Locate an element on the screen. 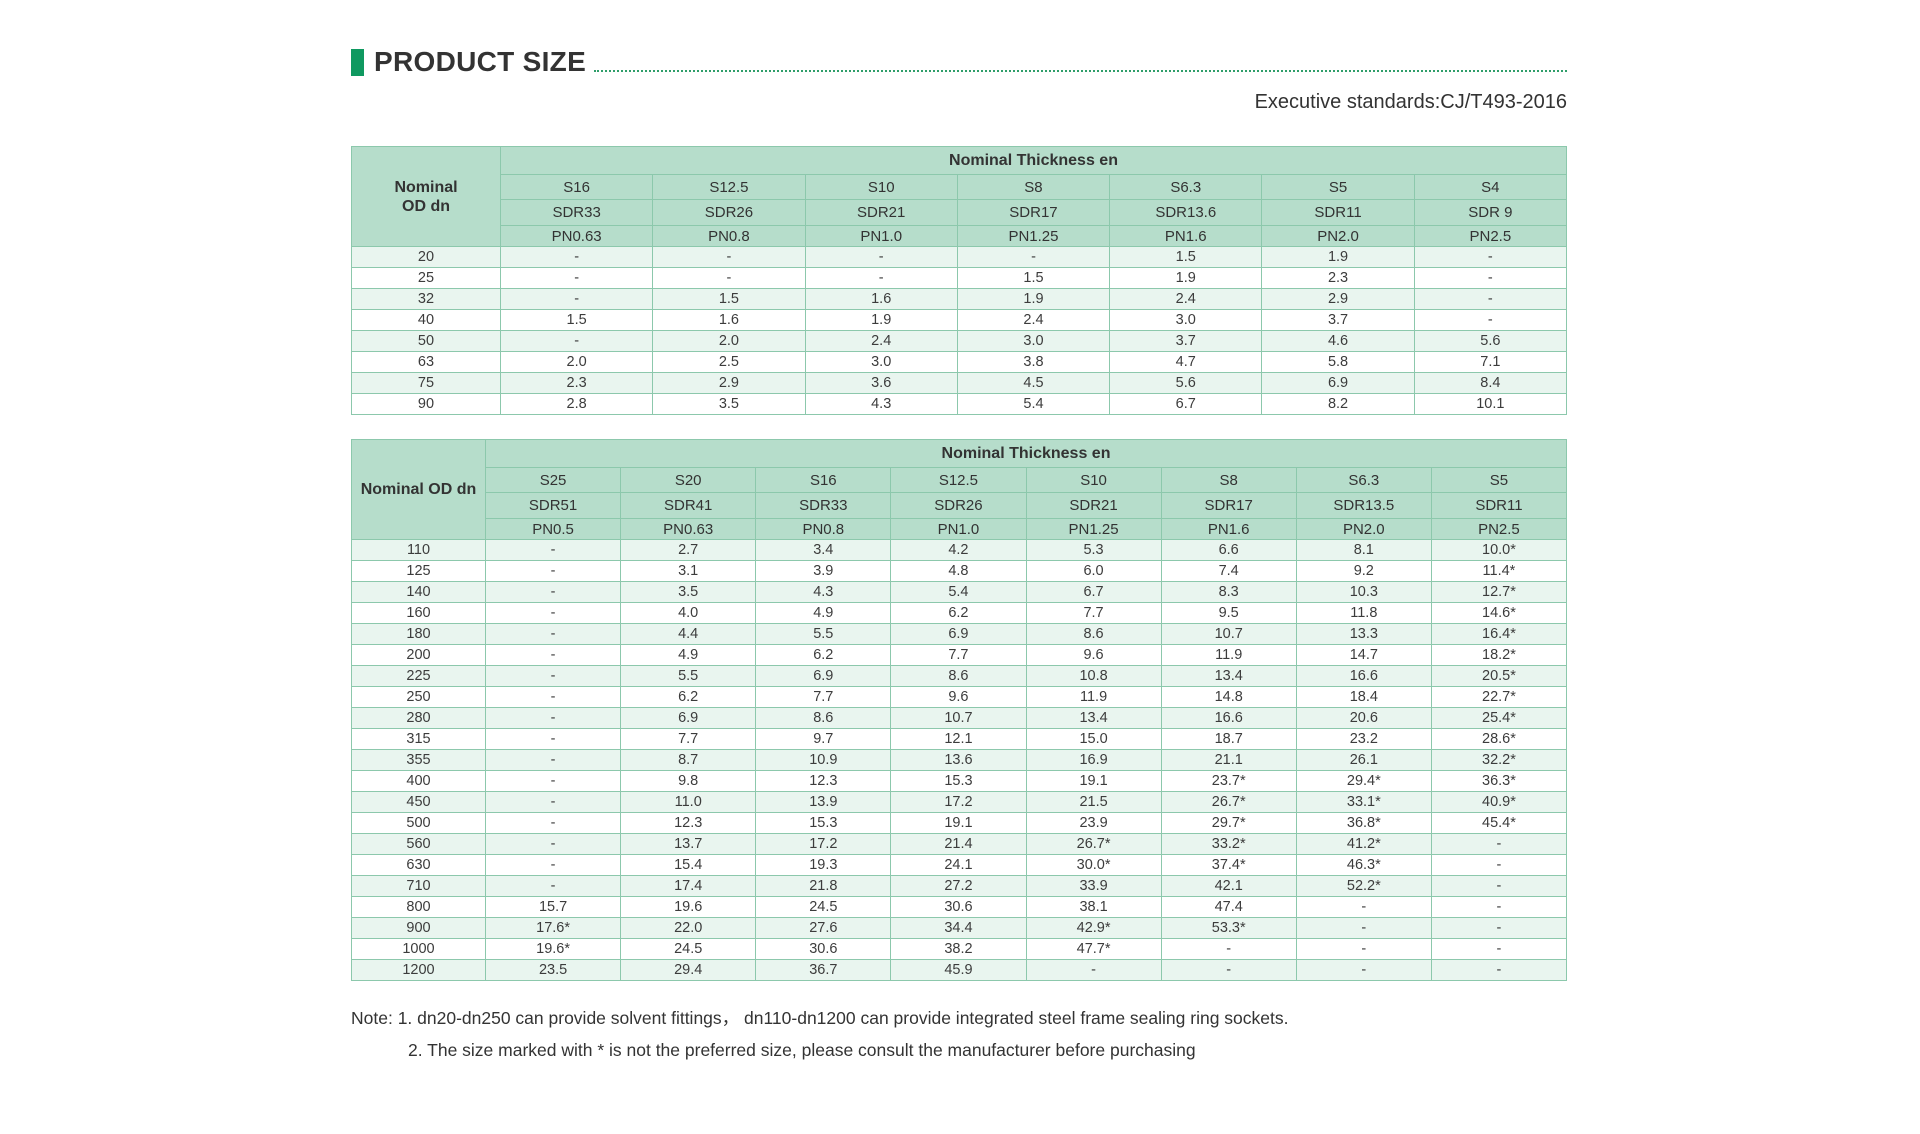 This screenshot has width=1920, height=1134. pn-header-cell: PN0.63 is located at coordinates (688, 529).